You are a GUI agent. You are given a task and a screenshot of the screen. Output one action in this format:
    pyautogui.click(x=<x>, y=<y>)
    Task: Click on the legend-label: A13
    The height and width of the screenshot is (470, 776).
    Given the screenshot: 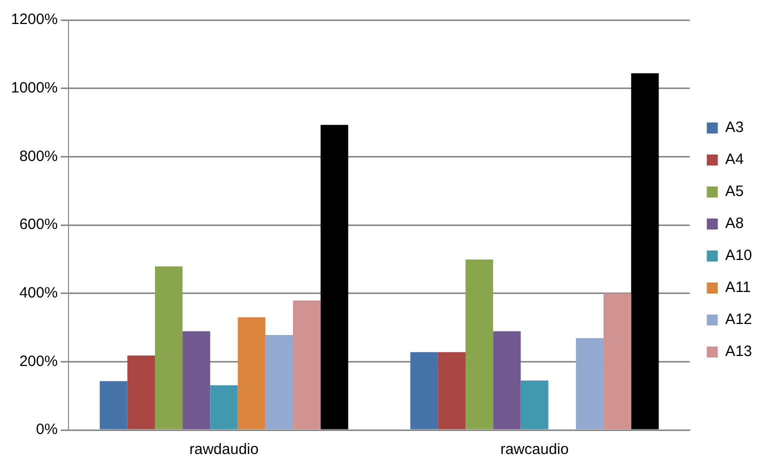 What is the action you would take?
    pyautogui.click(x=738, y=351)
    